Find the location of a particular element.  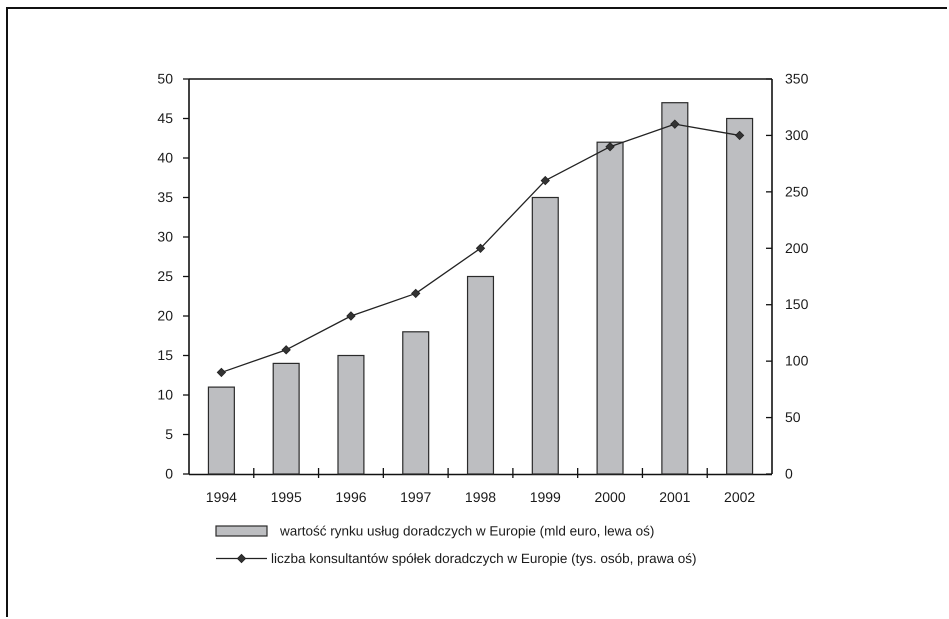

x-tick-label: 1999 is located at coordinates (546, 496).